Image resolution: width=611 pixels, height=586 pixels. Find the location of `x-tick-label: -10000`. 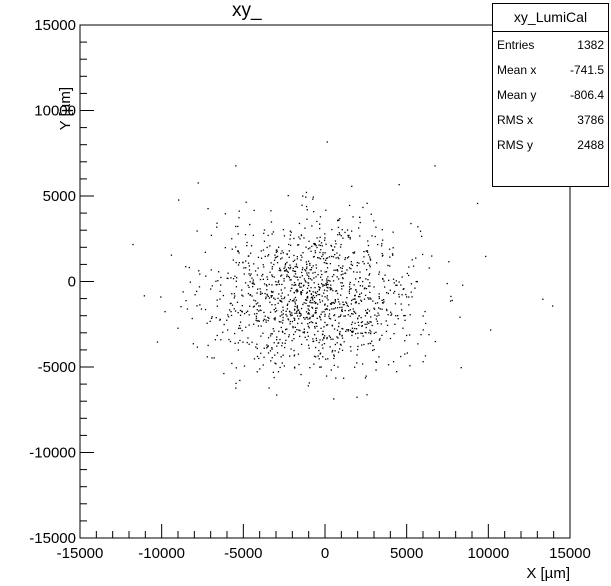

x-tick-label: -10000 is located at coordinates (161, 553).